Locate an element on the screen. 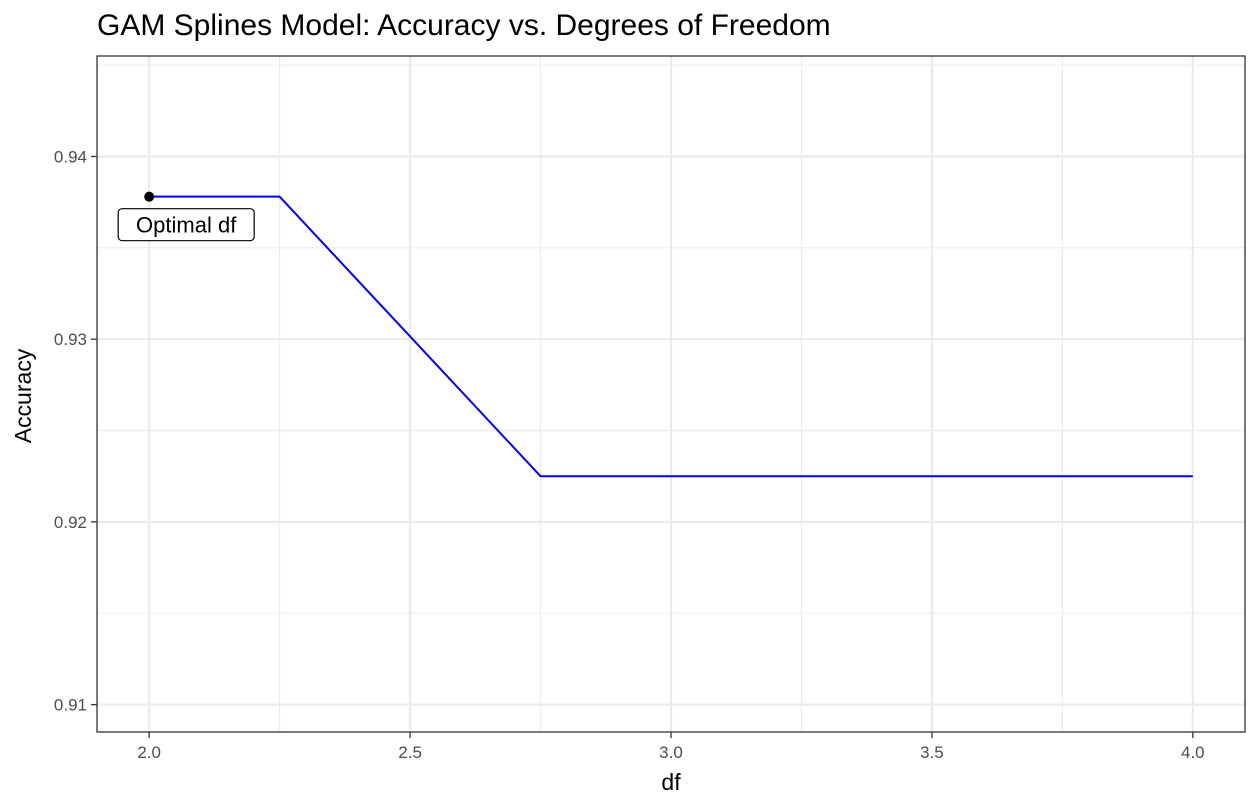 This screenshot has height=809, width=1259. x-tick-label: 3.0 is located at coordinates (671, 752).